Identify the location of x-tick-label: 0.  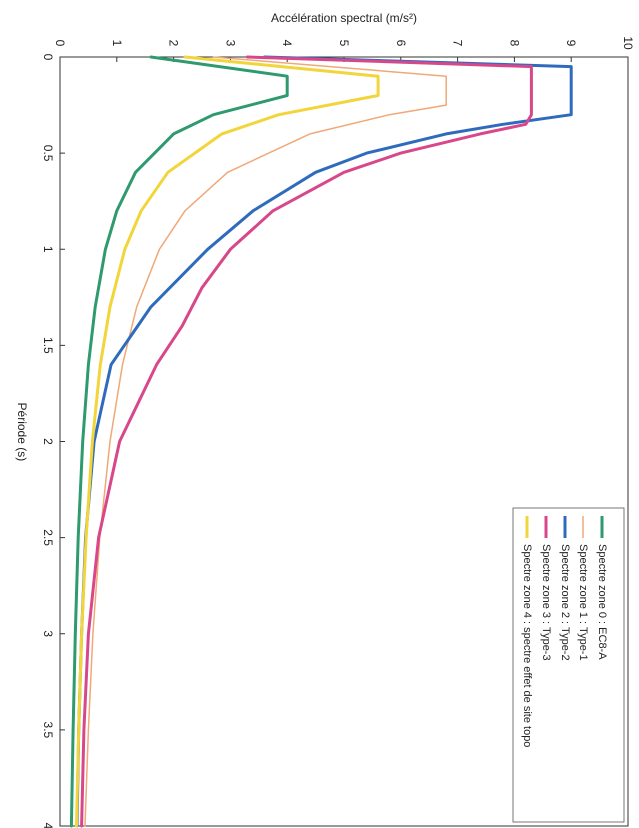
(48, 57).